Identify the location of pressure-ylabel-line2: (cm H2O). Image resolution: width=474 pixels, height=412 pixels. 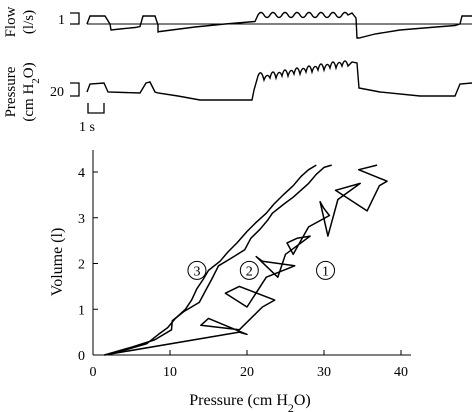
(31, 91).